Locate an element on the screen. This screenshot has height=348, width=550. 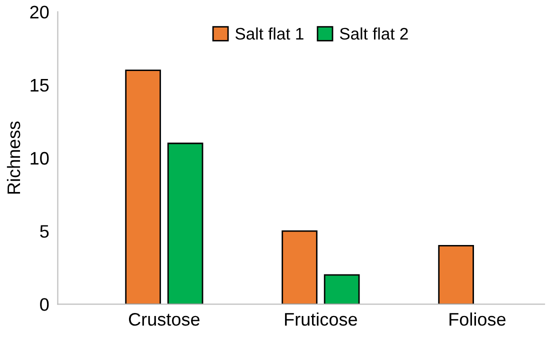
x-tick-label: Foliose is located at coordinates (478, 319).